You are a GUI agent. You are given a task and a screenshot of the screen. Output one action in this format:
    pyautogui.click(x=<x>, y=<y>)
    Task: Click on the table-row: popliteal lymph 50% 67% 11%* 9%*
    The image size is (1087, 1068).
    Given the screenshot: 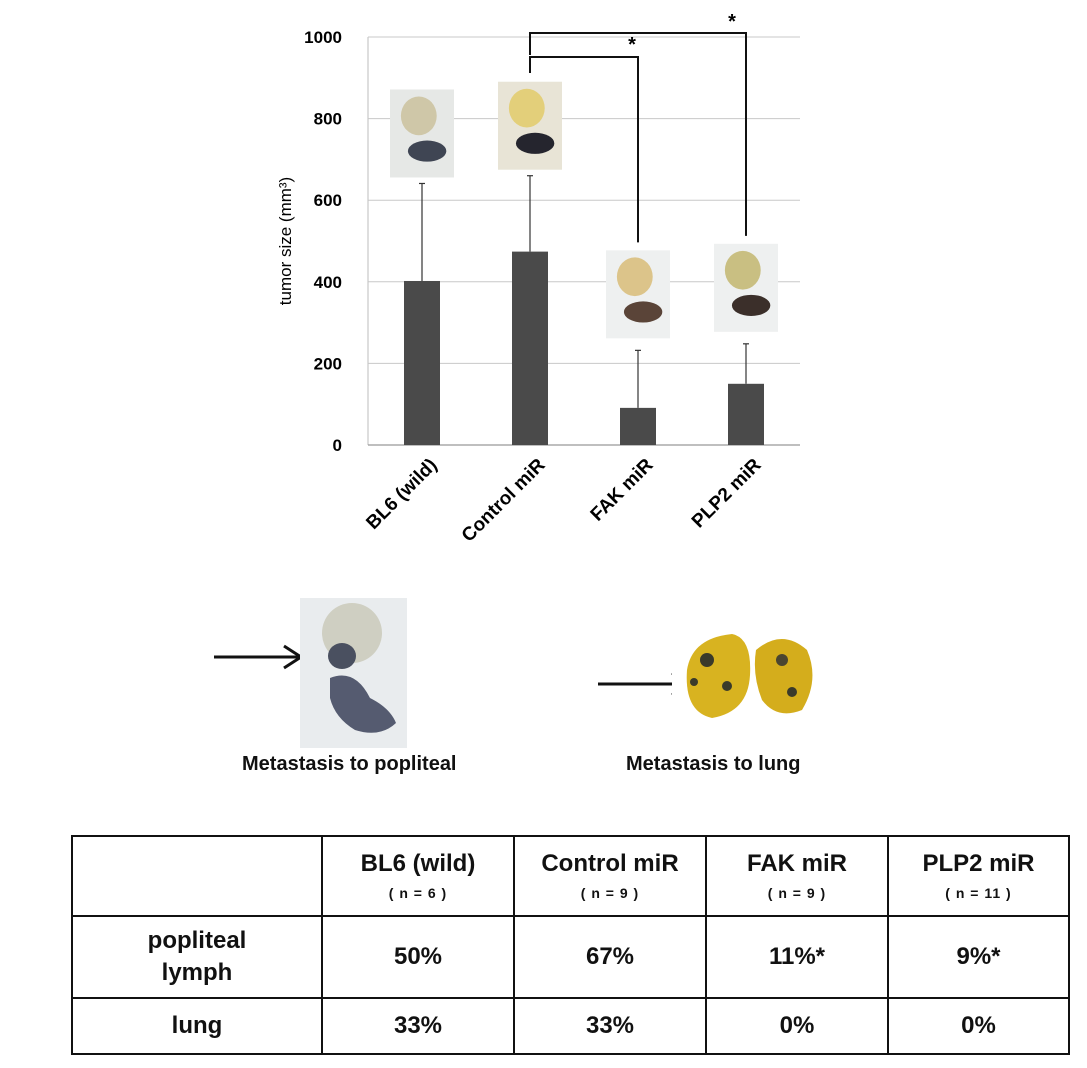 What is the action you would take?
    pyautogui.click(x=570, y=957)
    